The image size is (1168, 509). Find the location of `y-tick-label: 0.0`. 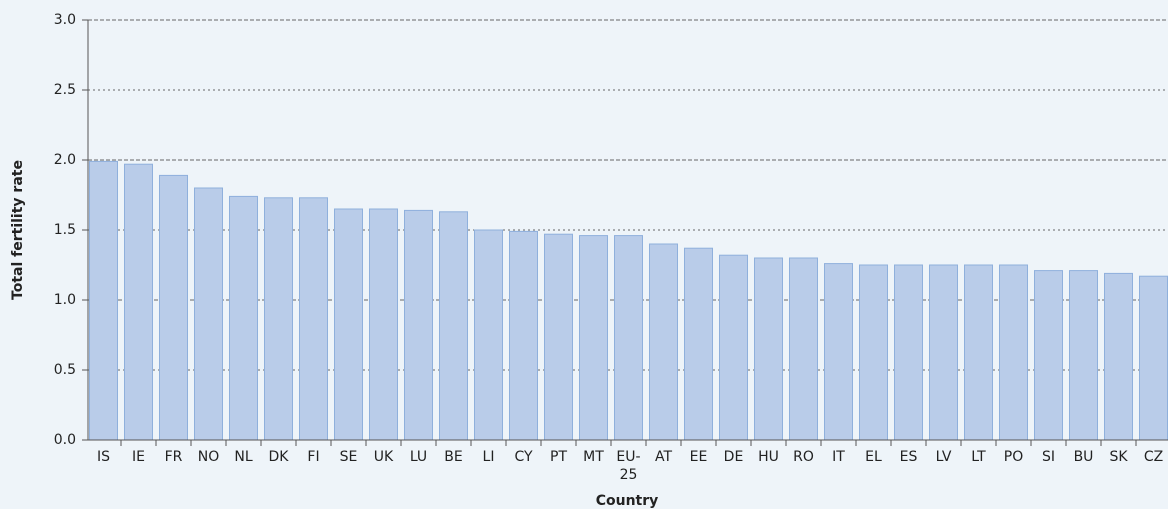

y-tick-label: 0.0 is located at coordinates (65, 440).